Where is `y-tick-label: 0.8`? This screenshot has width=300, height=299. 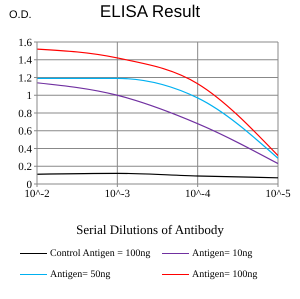 y-tick-label: 0.8 is located at coordinates (25, 114).